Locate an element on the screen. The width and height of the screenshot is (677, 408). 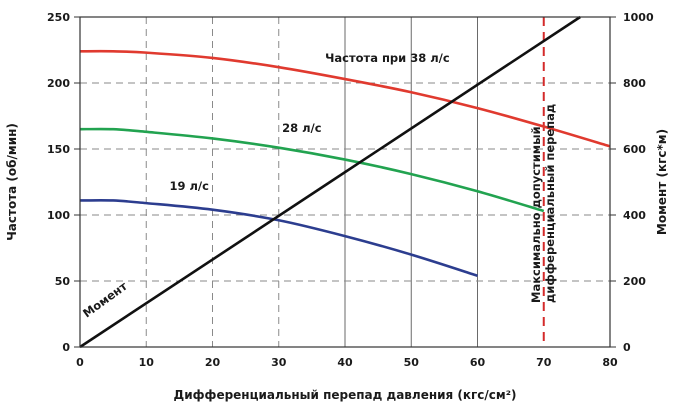
x-tick-label: 20 is located at coordinates (213, 362).